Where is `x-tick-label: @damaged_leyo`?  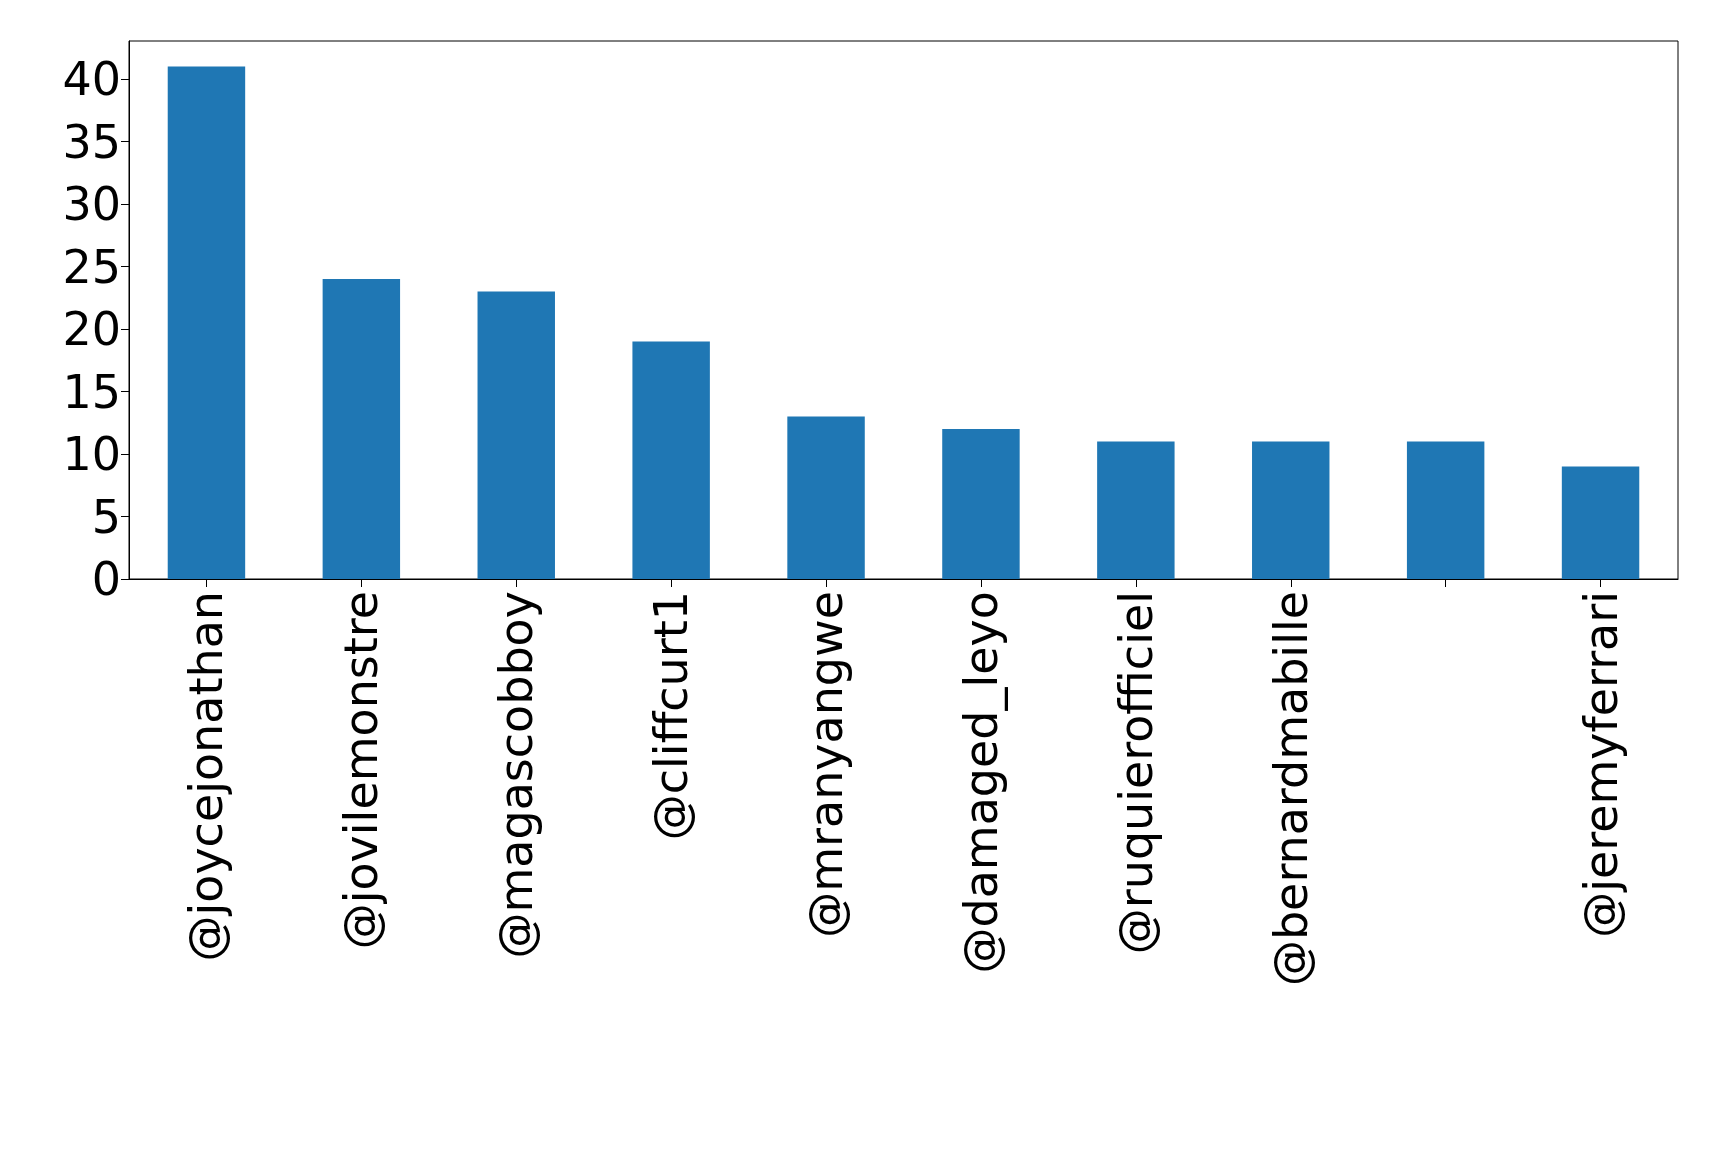 x-tick-label: @damaged_leyo is located at coordinates (980, 782).